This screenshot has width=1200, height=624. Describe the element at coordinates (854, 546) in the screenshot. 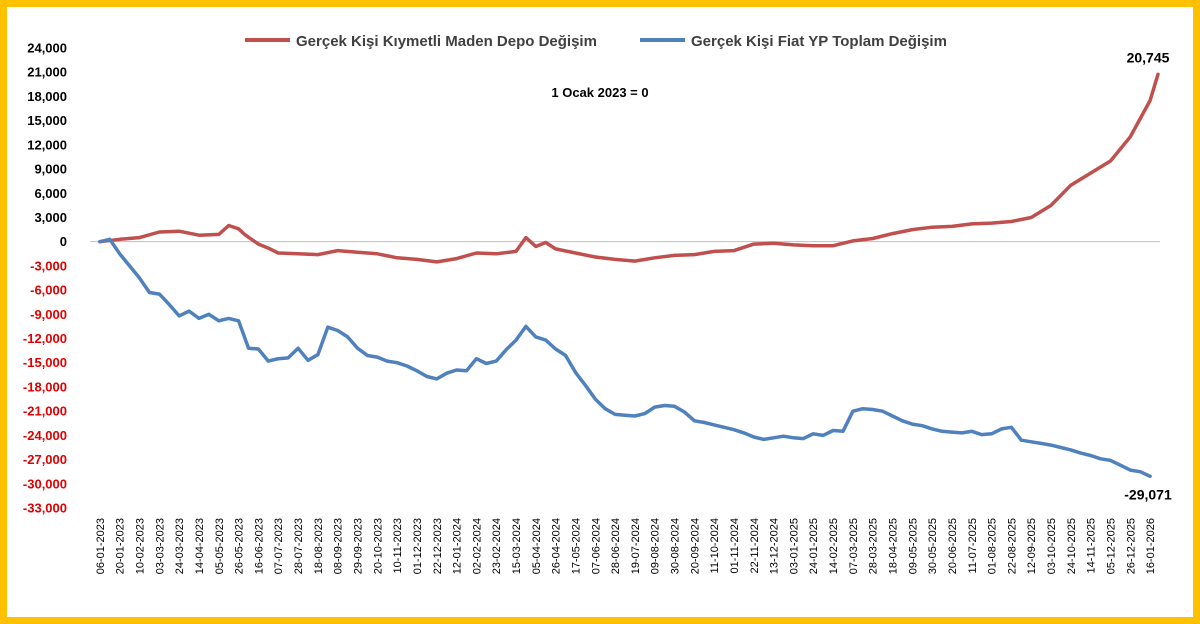

I see `x-tick-label: 07-03-2025` at that location.